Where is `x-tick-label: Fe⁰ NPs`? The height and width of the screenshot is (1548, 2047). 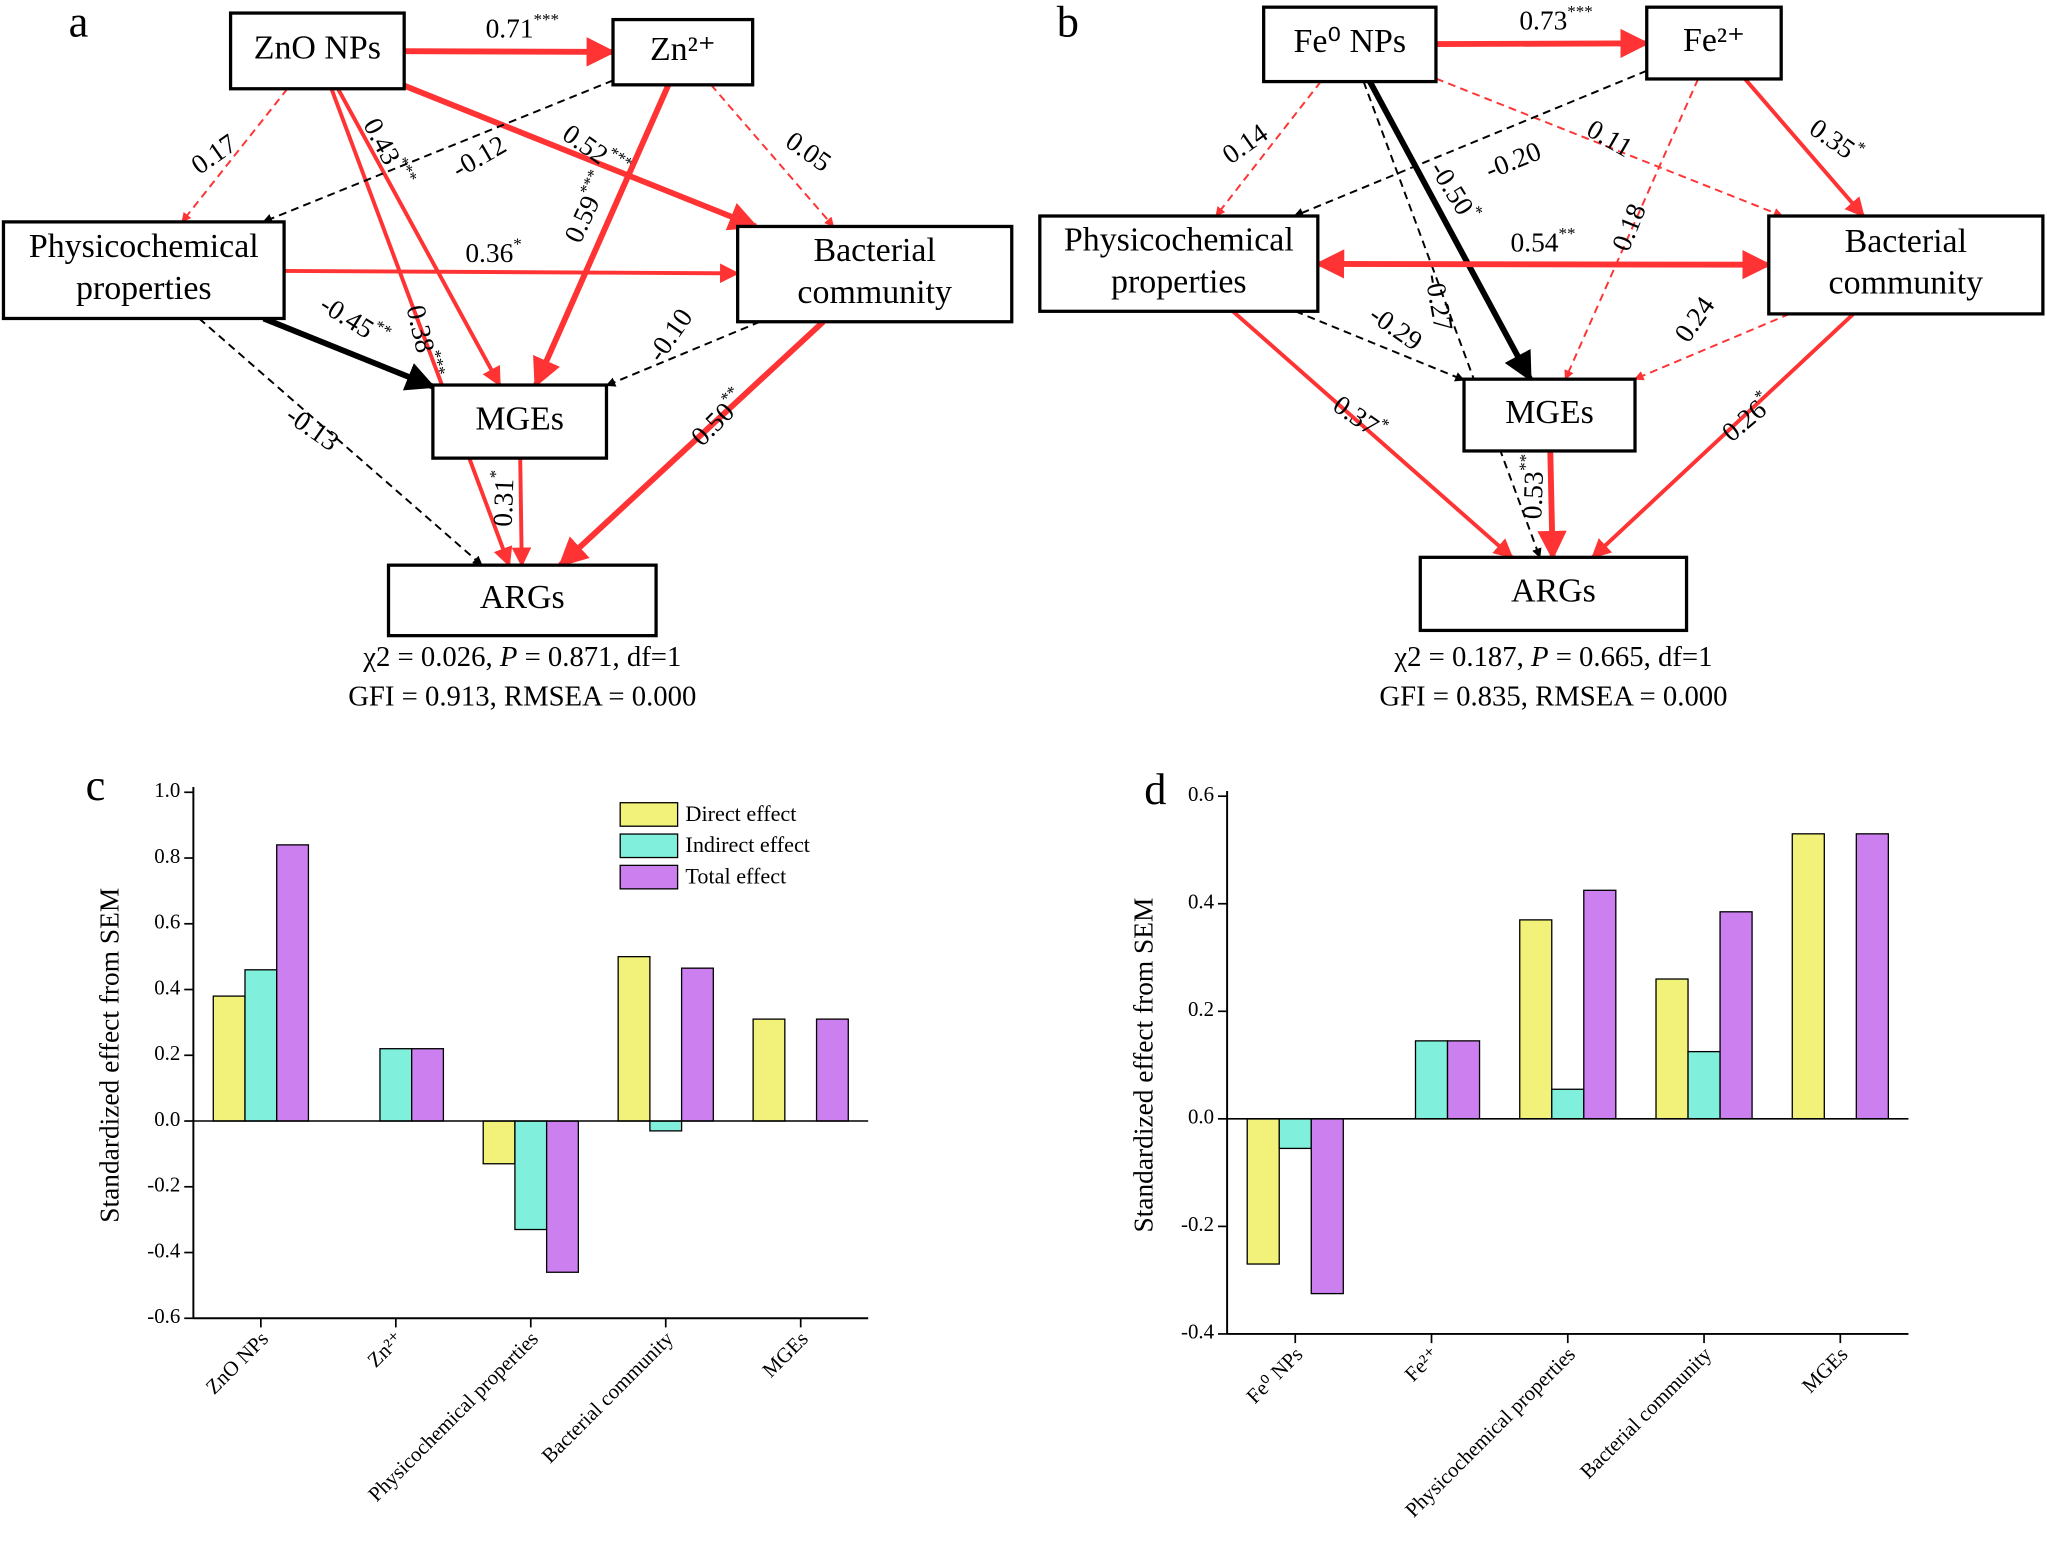
x-tick-label: Fe⁰ NPs is located at coordinates (1274, 1375).